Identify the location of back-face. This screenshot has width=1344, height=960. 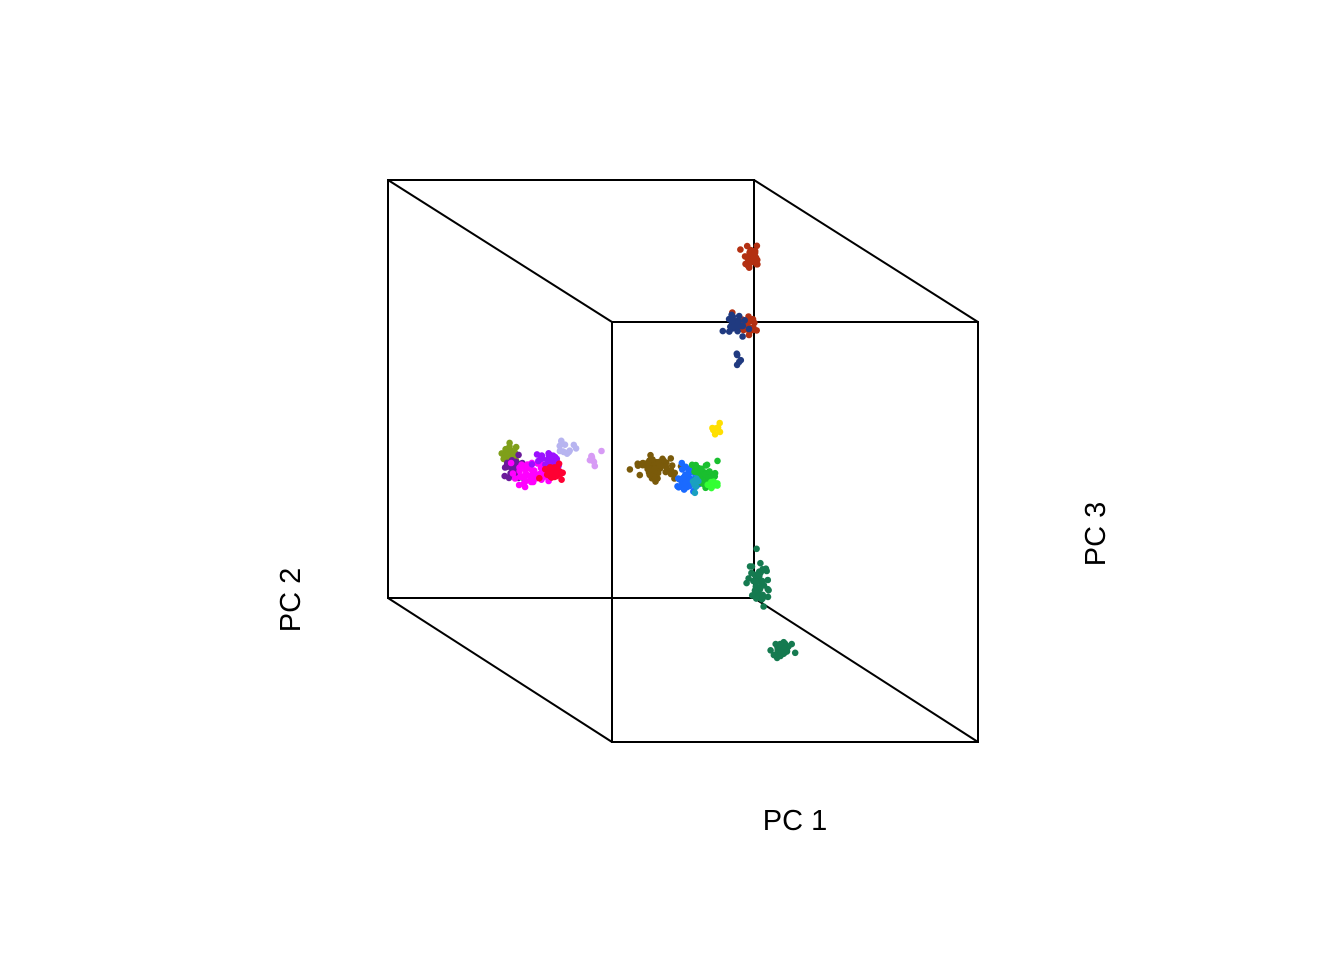
(571, 389).